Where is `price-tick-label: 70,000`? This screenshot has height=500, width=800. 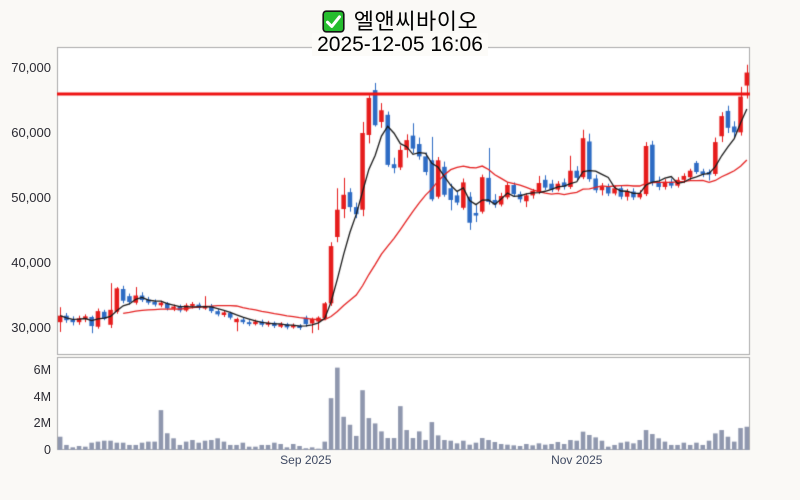
price-tick-label: 70,000 is located at coordinates (31, 67).